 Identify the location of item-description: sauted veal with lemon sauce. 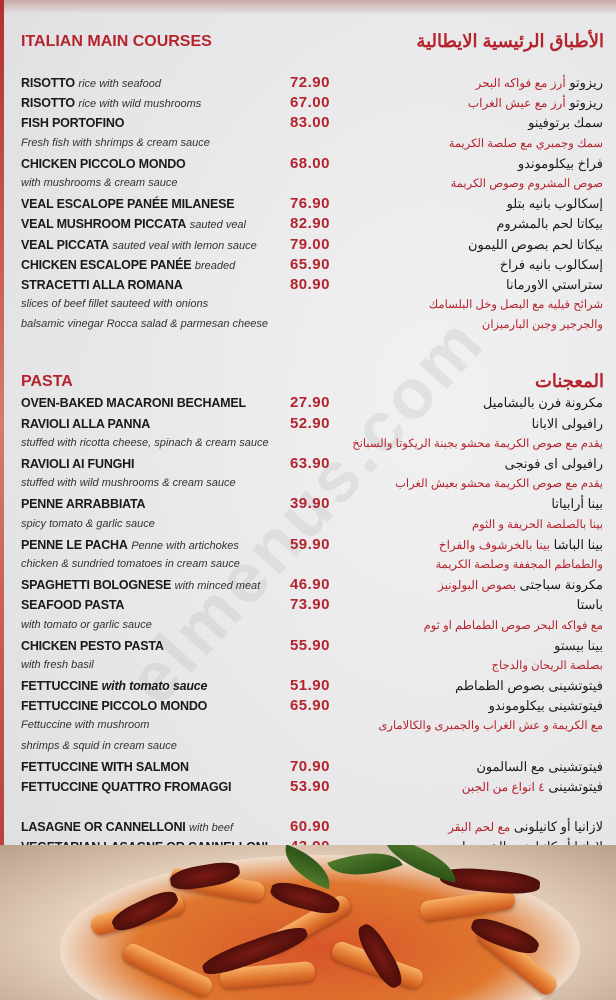
(184, 245).